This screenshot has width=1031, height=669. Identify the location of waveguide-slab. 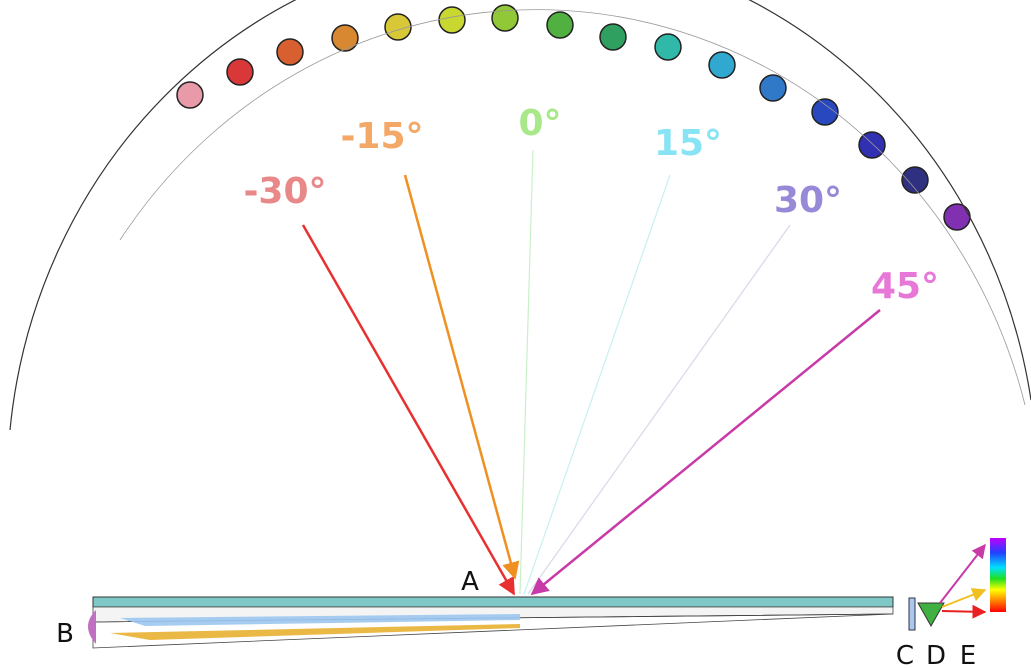
(493, 602).